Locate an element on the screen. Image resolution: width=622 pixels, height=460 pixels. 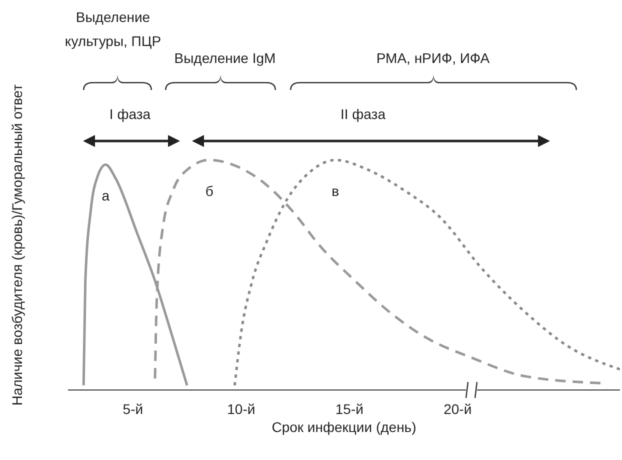
x-axis-title: Срок инфекции (день) is located at coordinates (344, 427).